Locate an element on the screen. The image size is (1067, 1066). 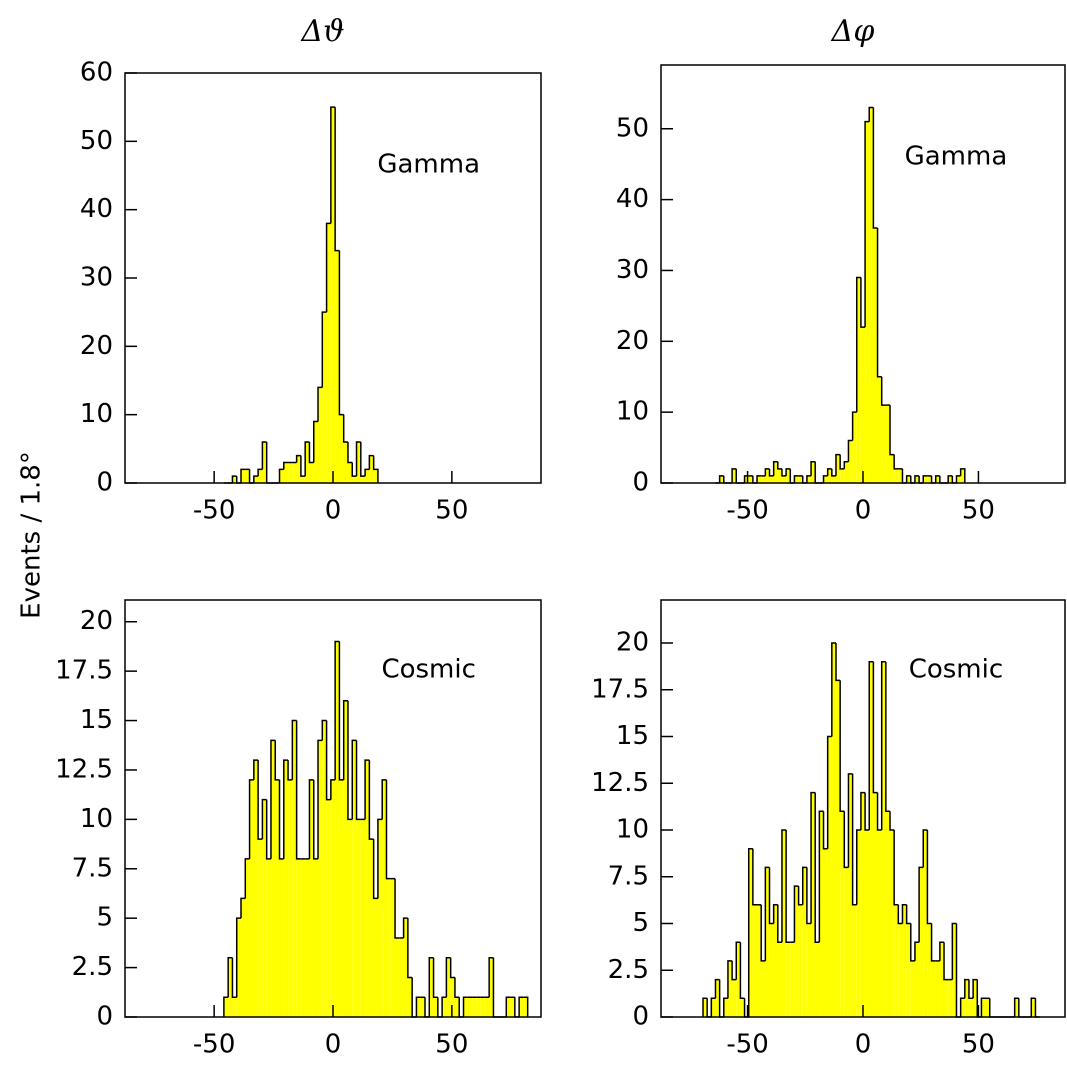
panel-title: Δϑ is located at coordinates (322, 31).